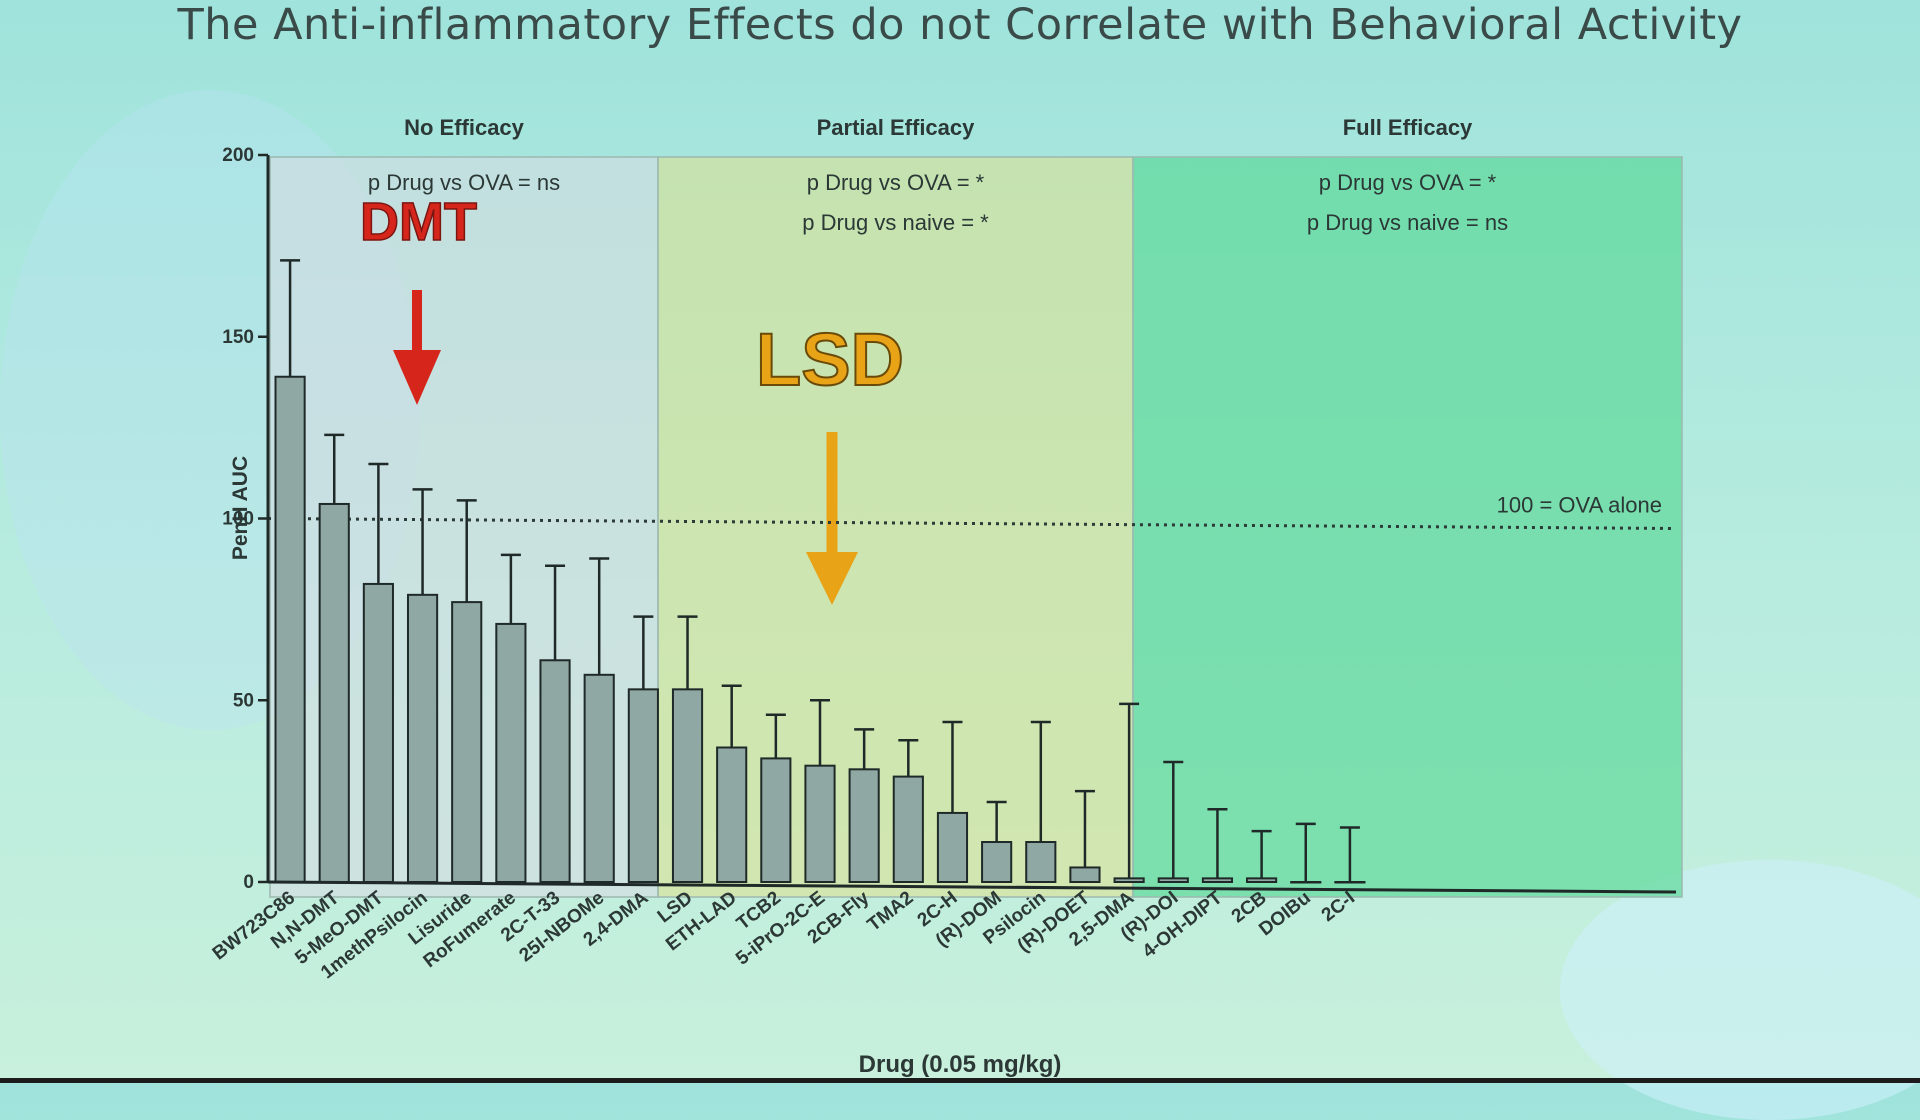  What do you see at coordinates (1407, 222) in the screenshot?
I see `region-stat: p Drug vs naive = ns` at bounding box center [1407, 222].